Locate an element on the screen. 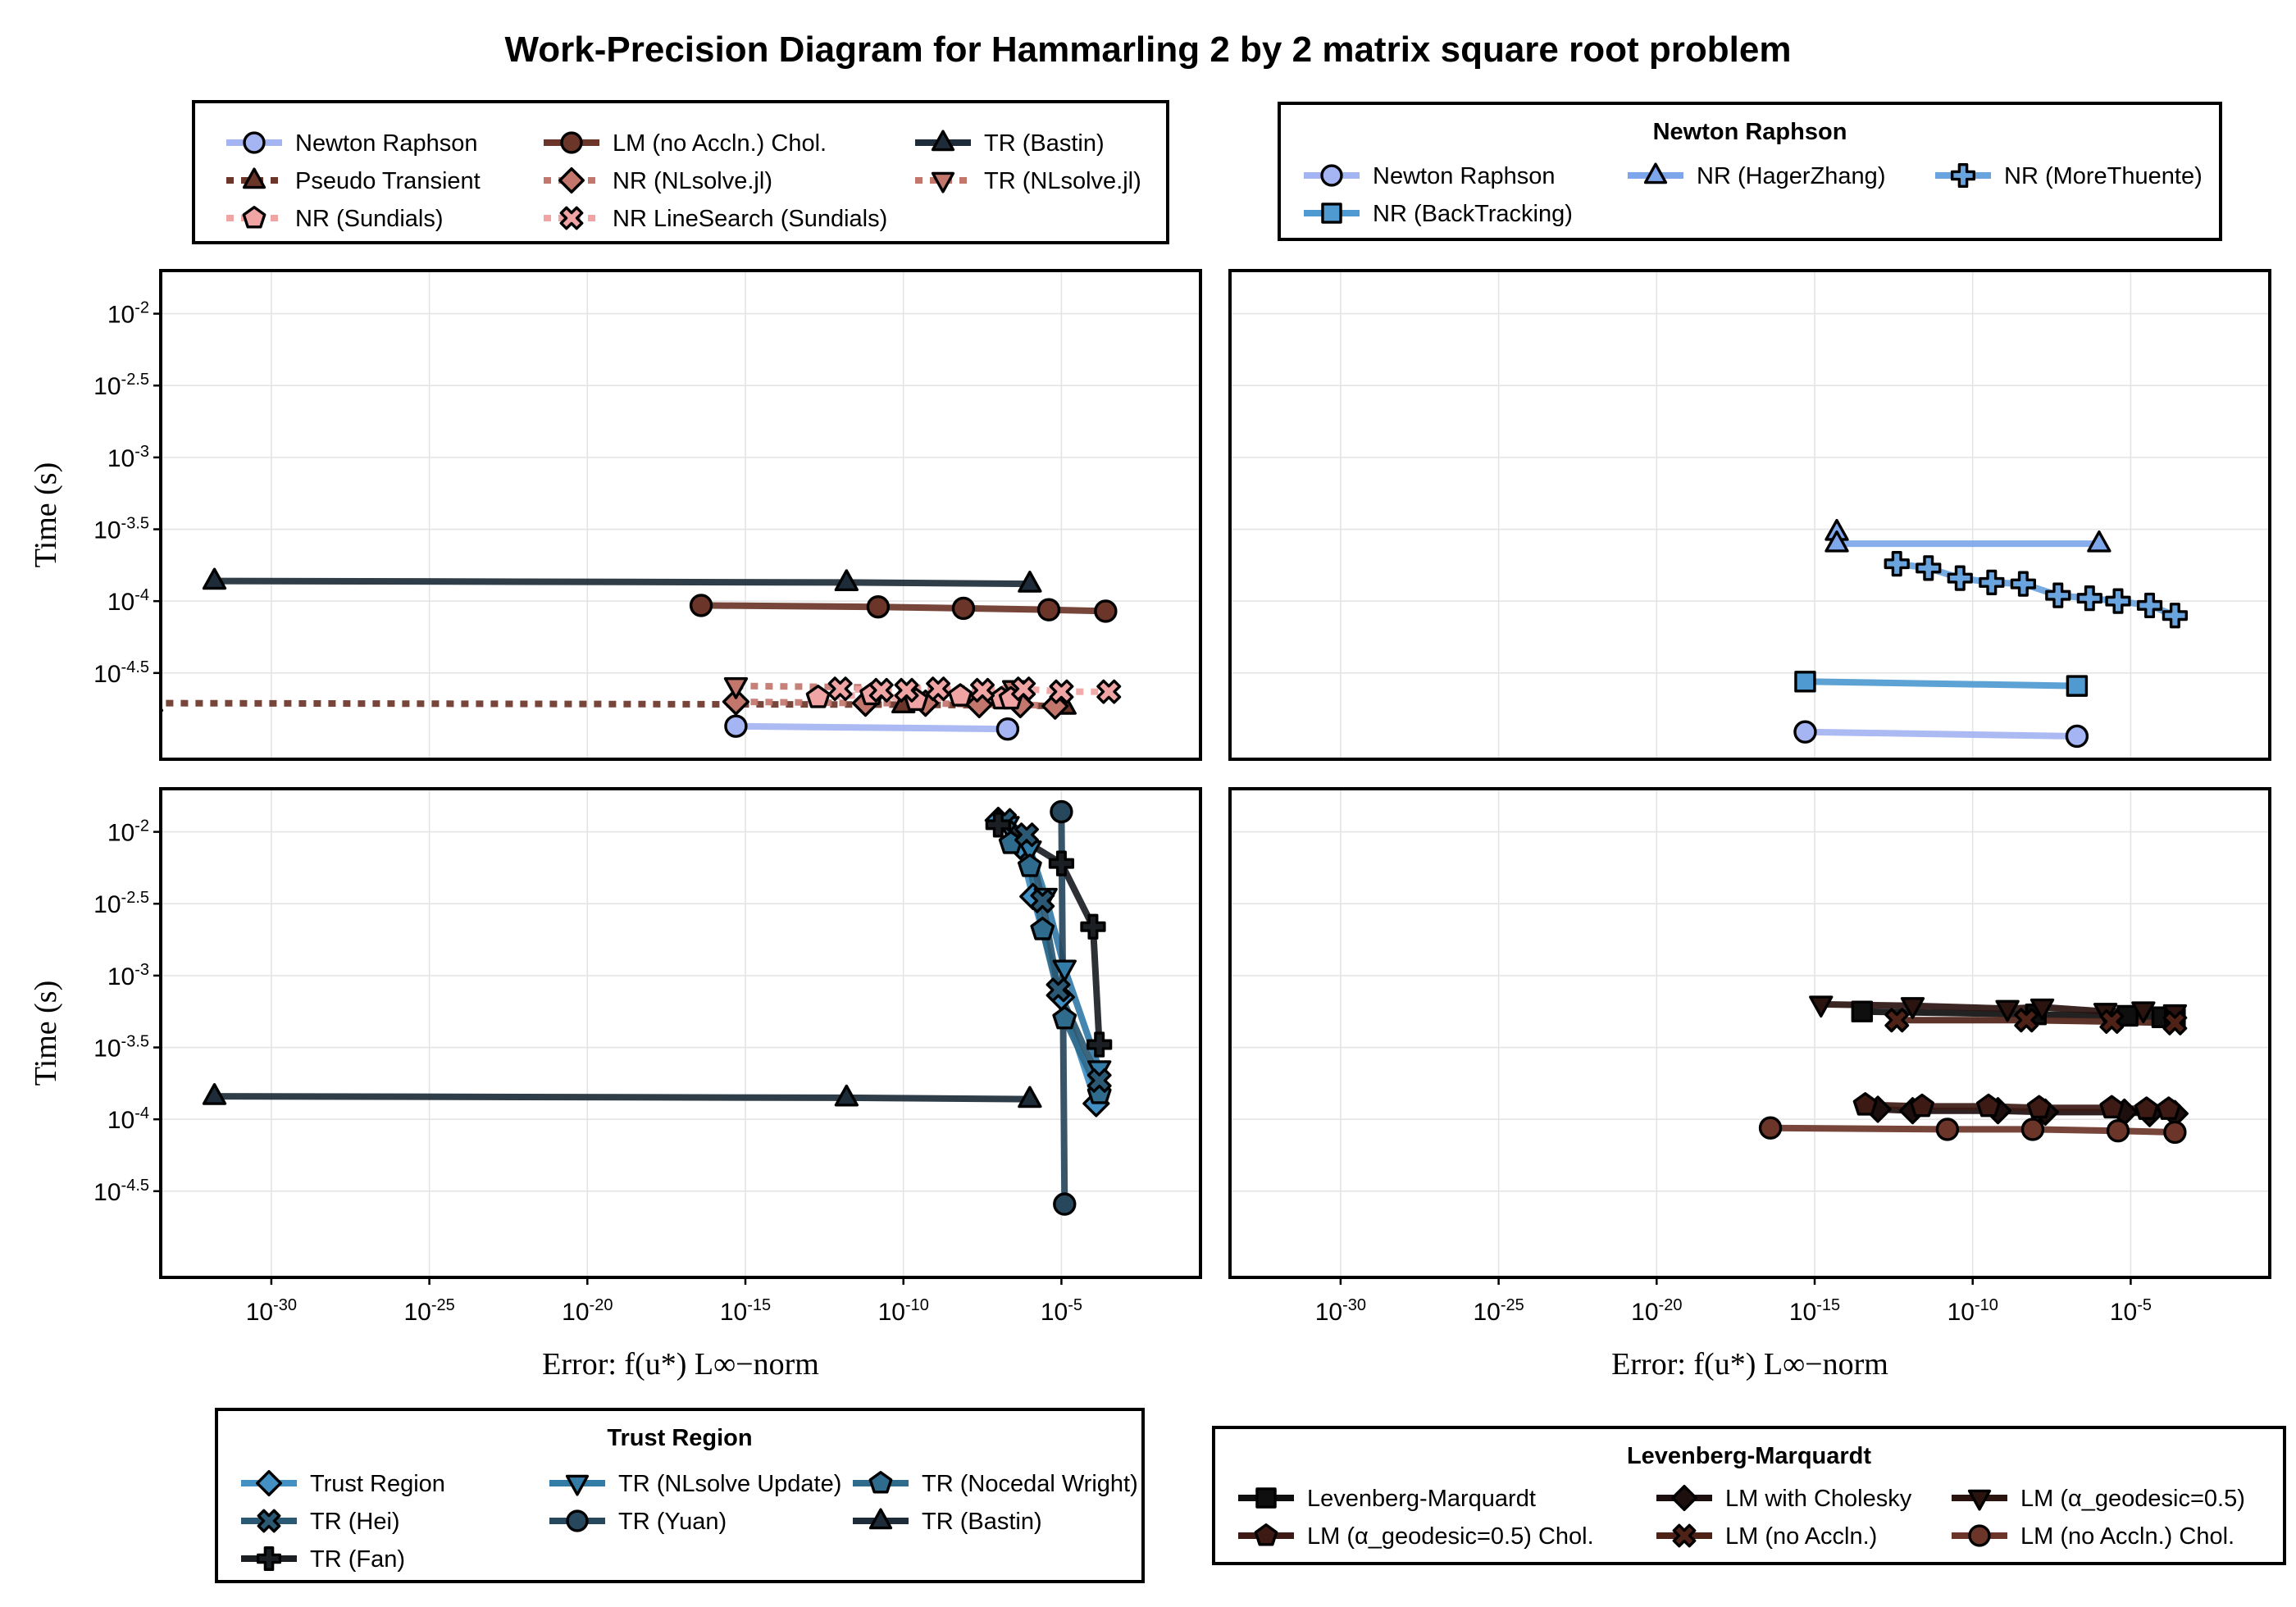 This screenshot has height=1607, width=2296. legend-entry: Newton Raphson is located at coordinates (351, 143).